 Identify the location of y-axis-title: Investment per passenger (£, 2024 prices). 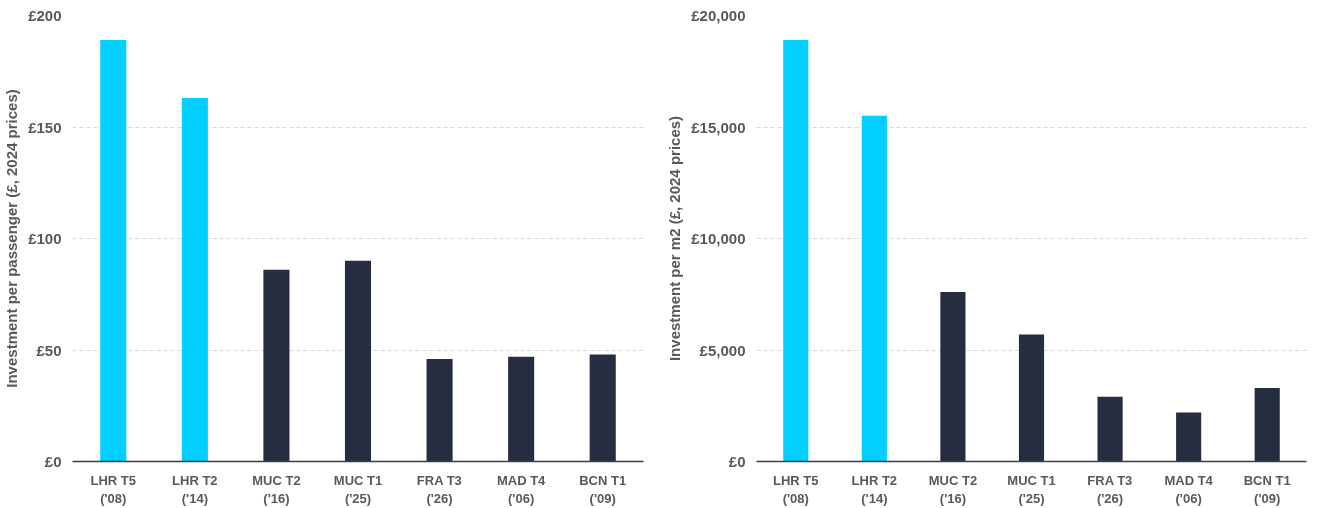
(12, 238).